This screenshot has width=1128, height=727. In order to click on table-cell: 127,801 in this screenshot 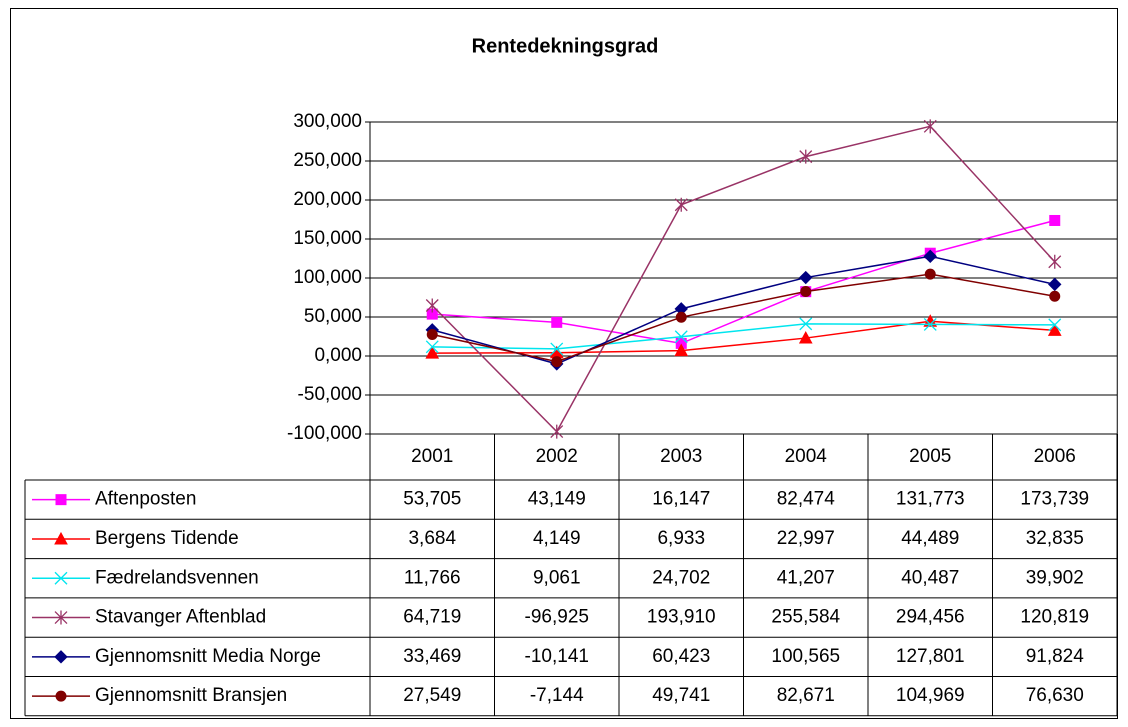, I will do `click(930, 656)`.